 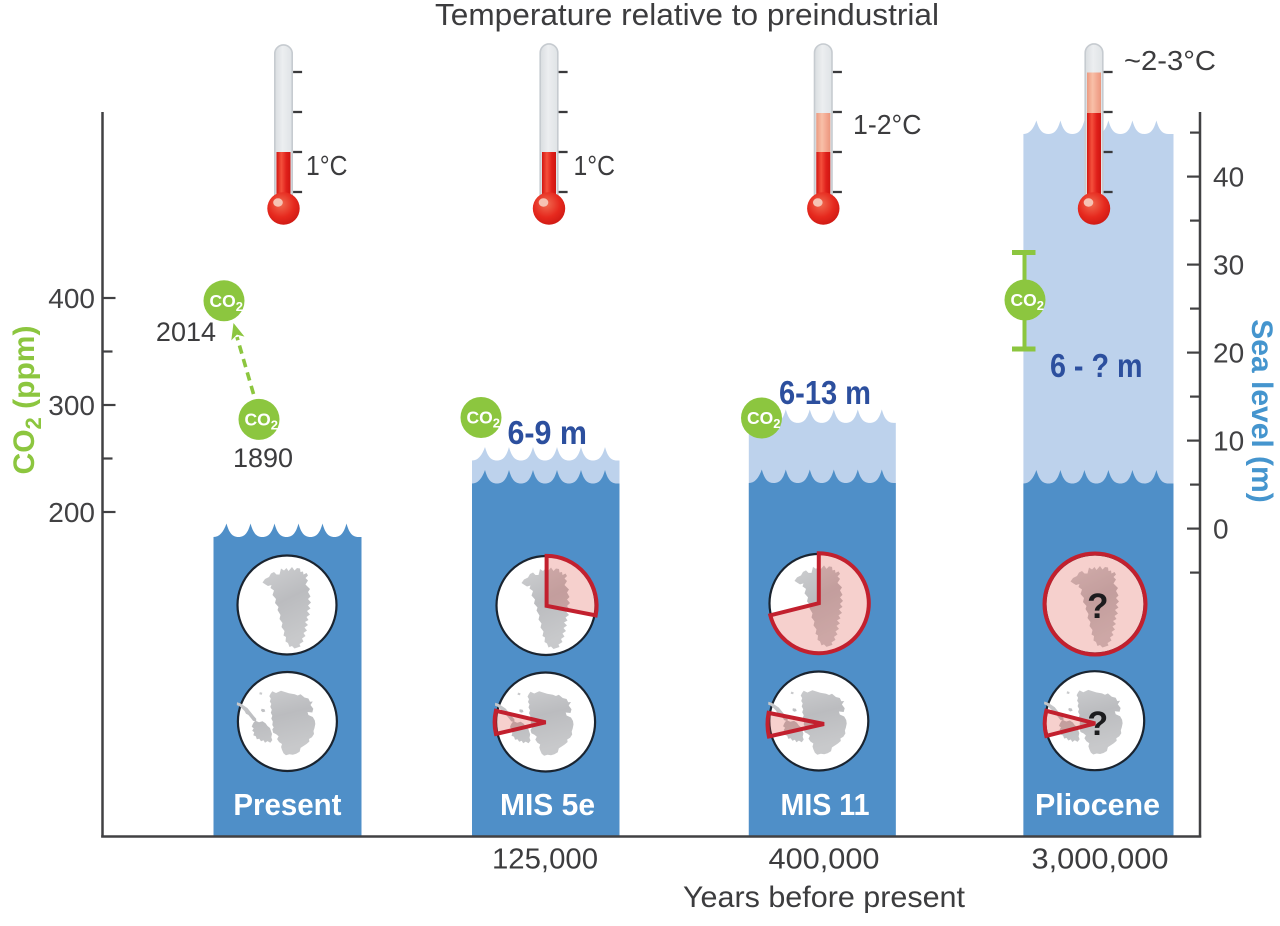 I want to click on svg-text: 400, so click(x=71, y=298).